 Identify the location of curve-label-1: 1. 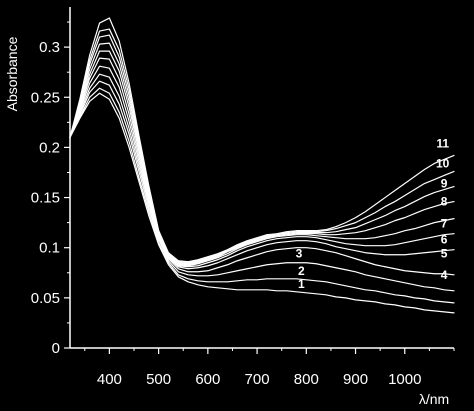
(301, 284).